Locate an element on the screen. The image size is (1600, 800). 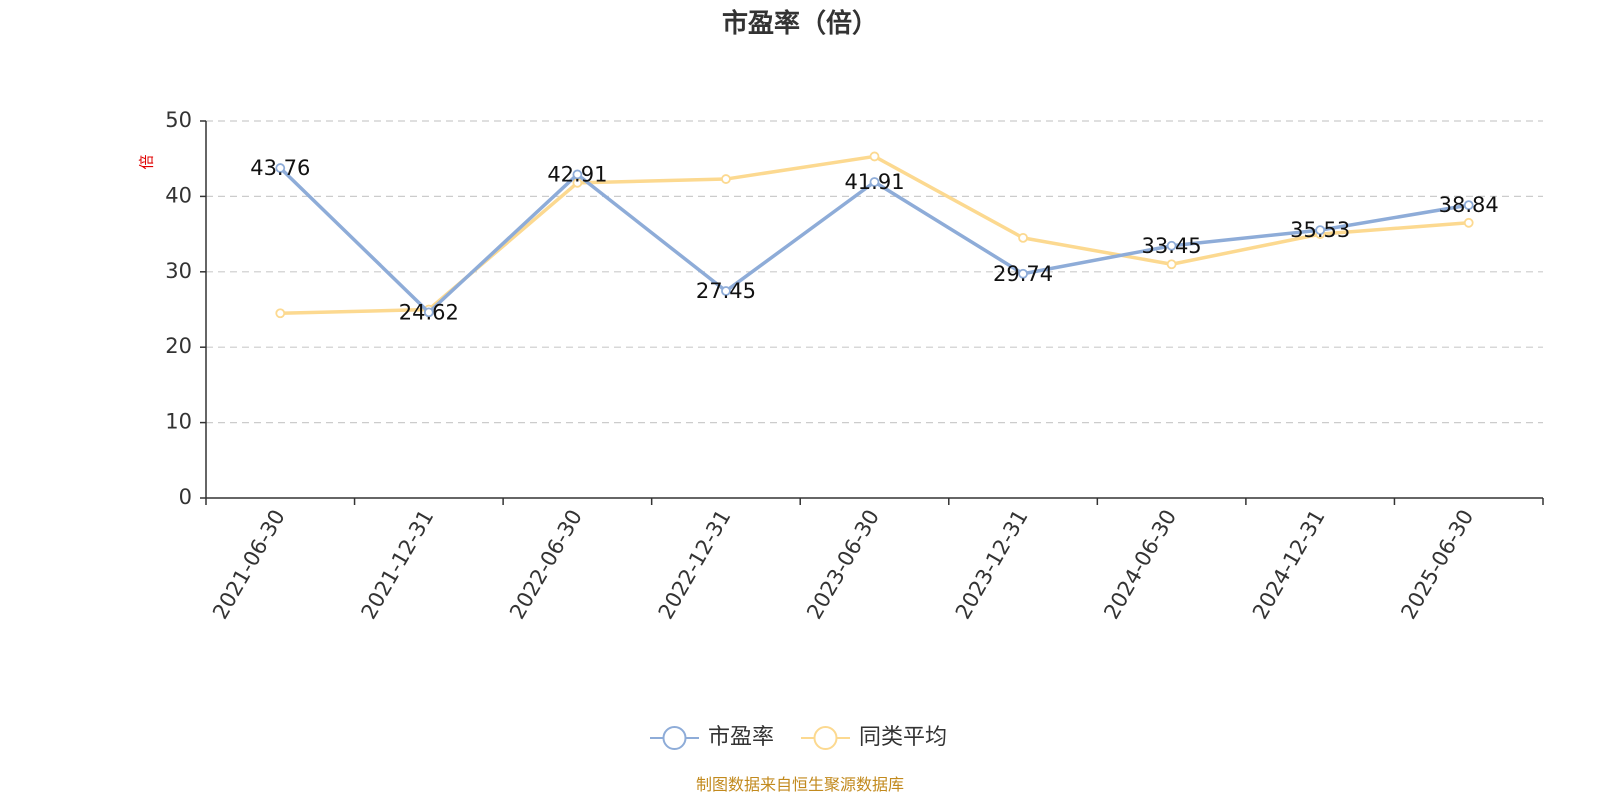
source-note: 制图数据来自恒生聚源数据库 is located at coordinates (800, 784).